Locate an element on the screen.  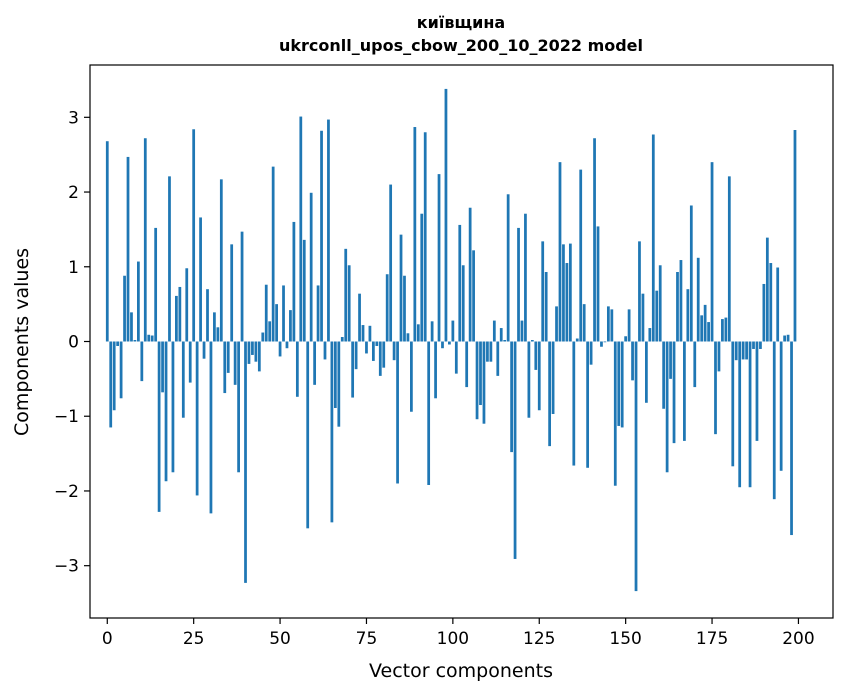
x-tick-label: 100 is located at coordinates (453, 639).